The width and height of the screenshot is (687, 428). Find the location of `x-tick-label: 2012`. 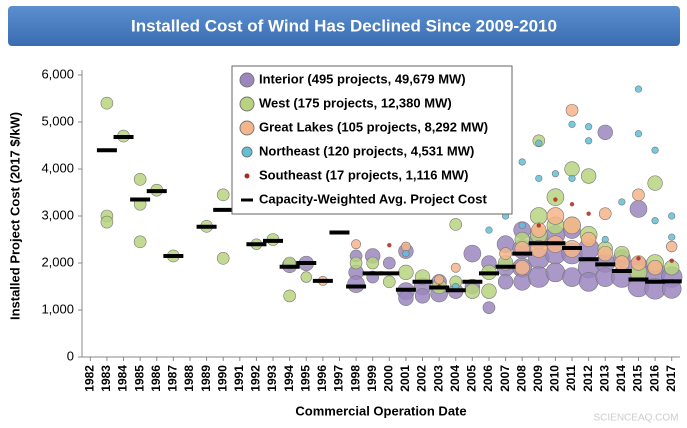

x-tick-label: 2012 is located at coordinates (588, 378).